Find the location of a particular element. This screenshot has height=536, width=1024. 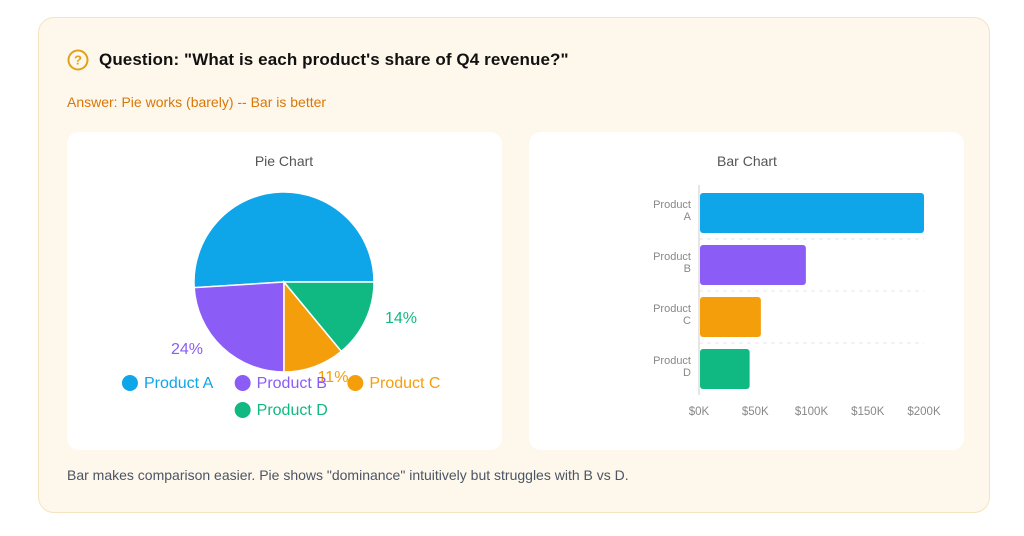

legend-label: Product B is located at coordinates (292, 383).